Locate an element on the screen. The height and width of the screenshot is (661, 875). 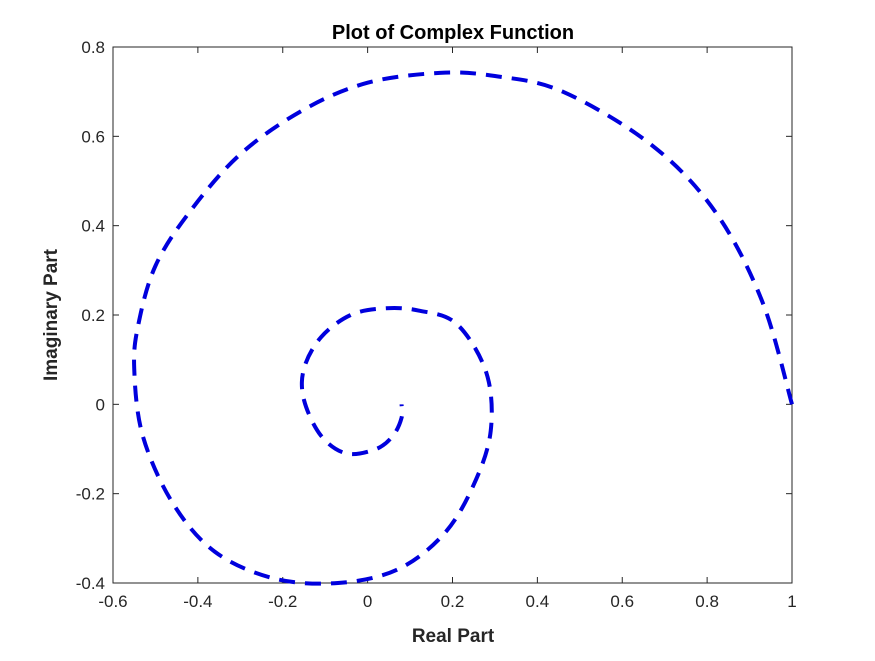
x-tick-label: 0.8 is located at coordinates (707, 601).